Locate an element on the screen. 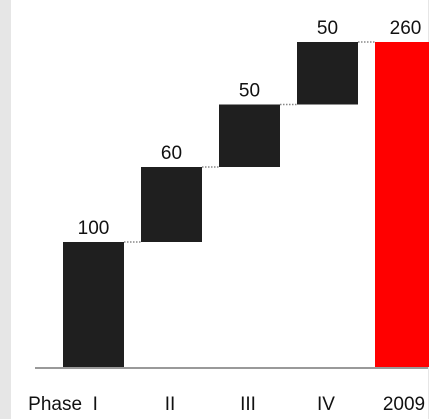 This screenshot has width=429, height=419. value-label-1: 100 is located at coordinates (94, 228).